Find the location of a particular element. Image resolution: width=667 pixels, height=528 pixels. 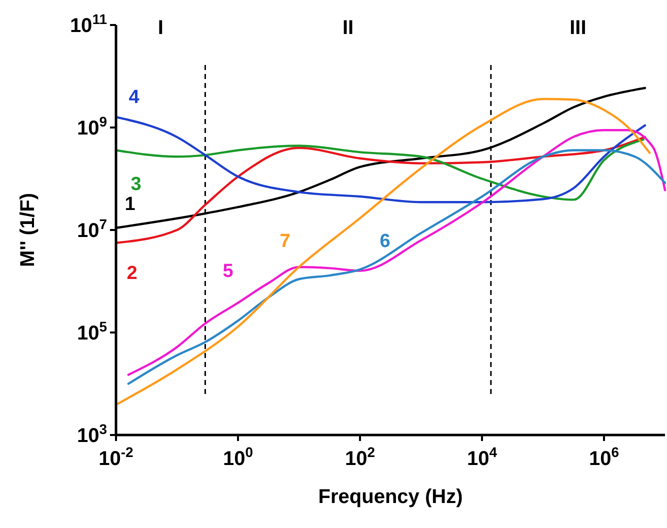

x-tick-label: 10$^{4}$ is located at coordinates (482, 457).